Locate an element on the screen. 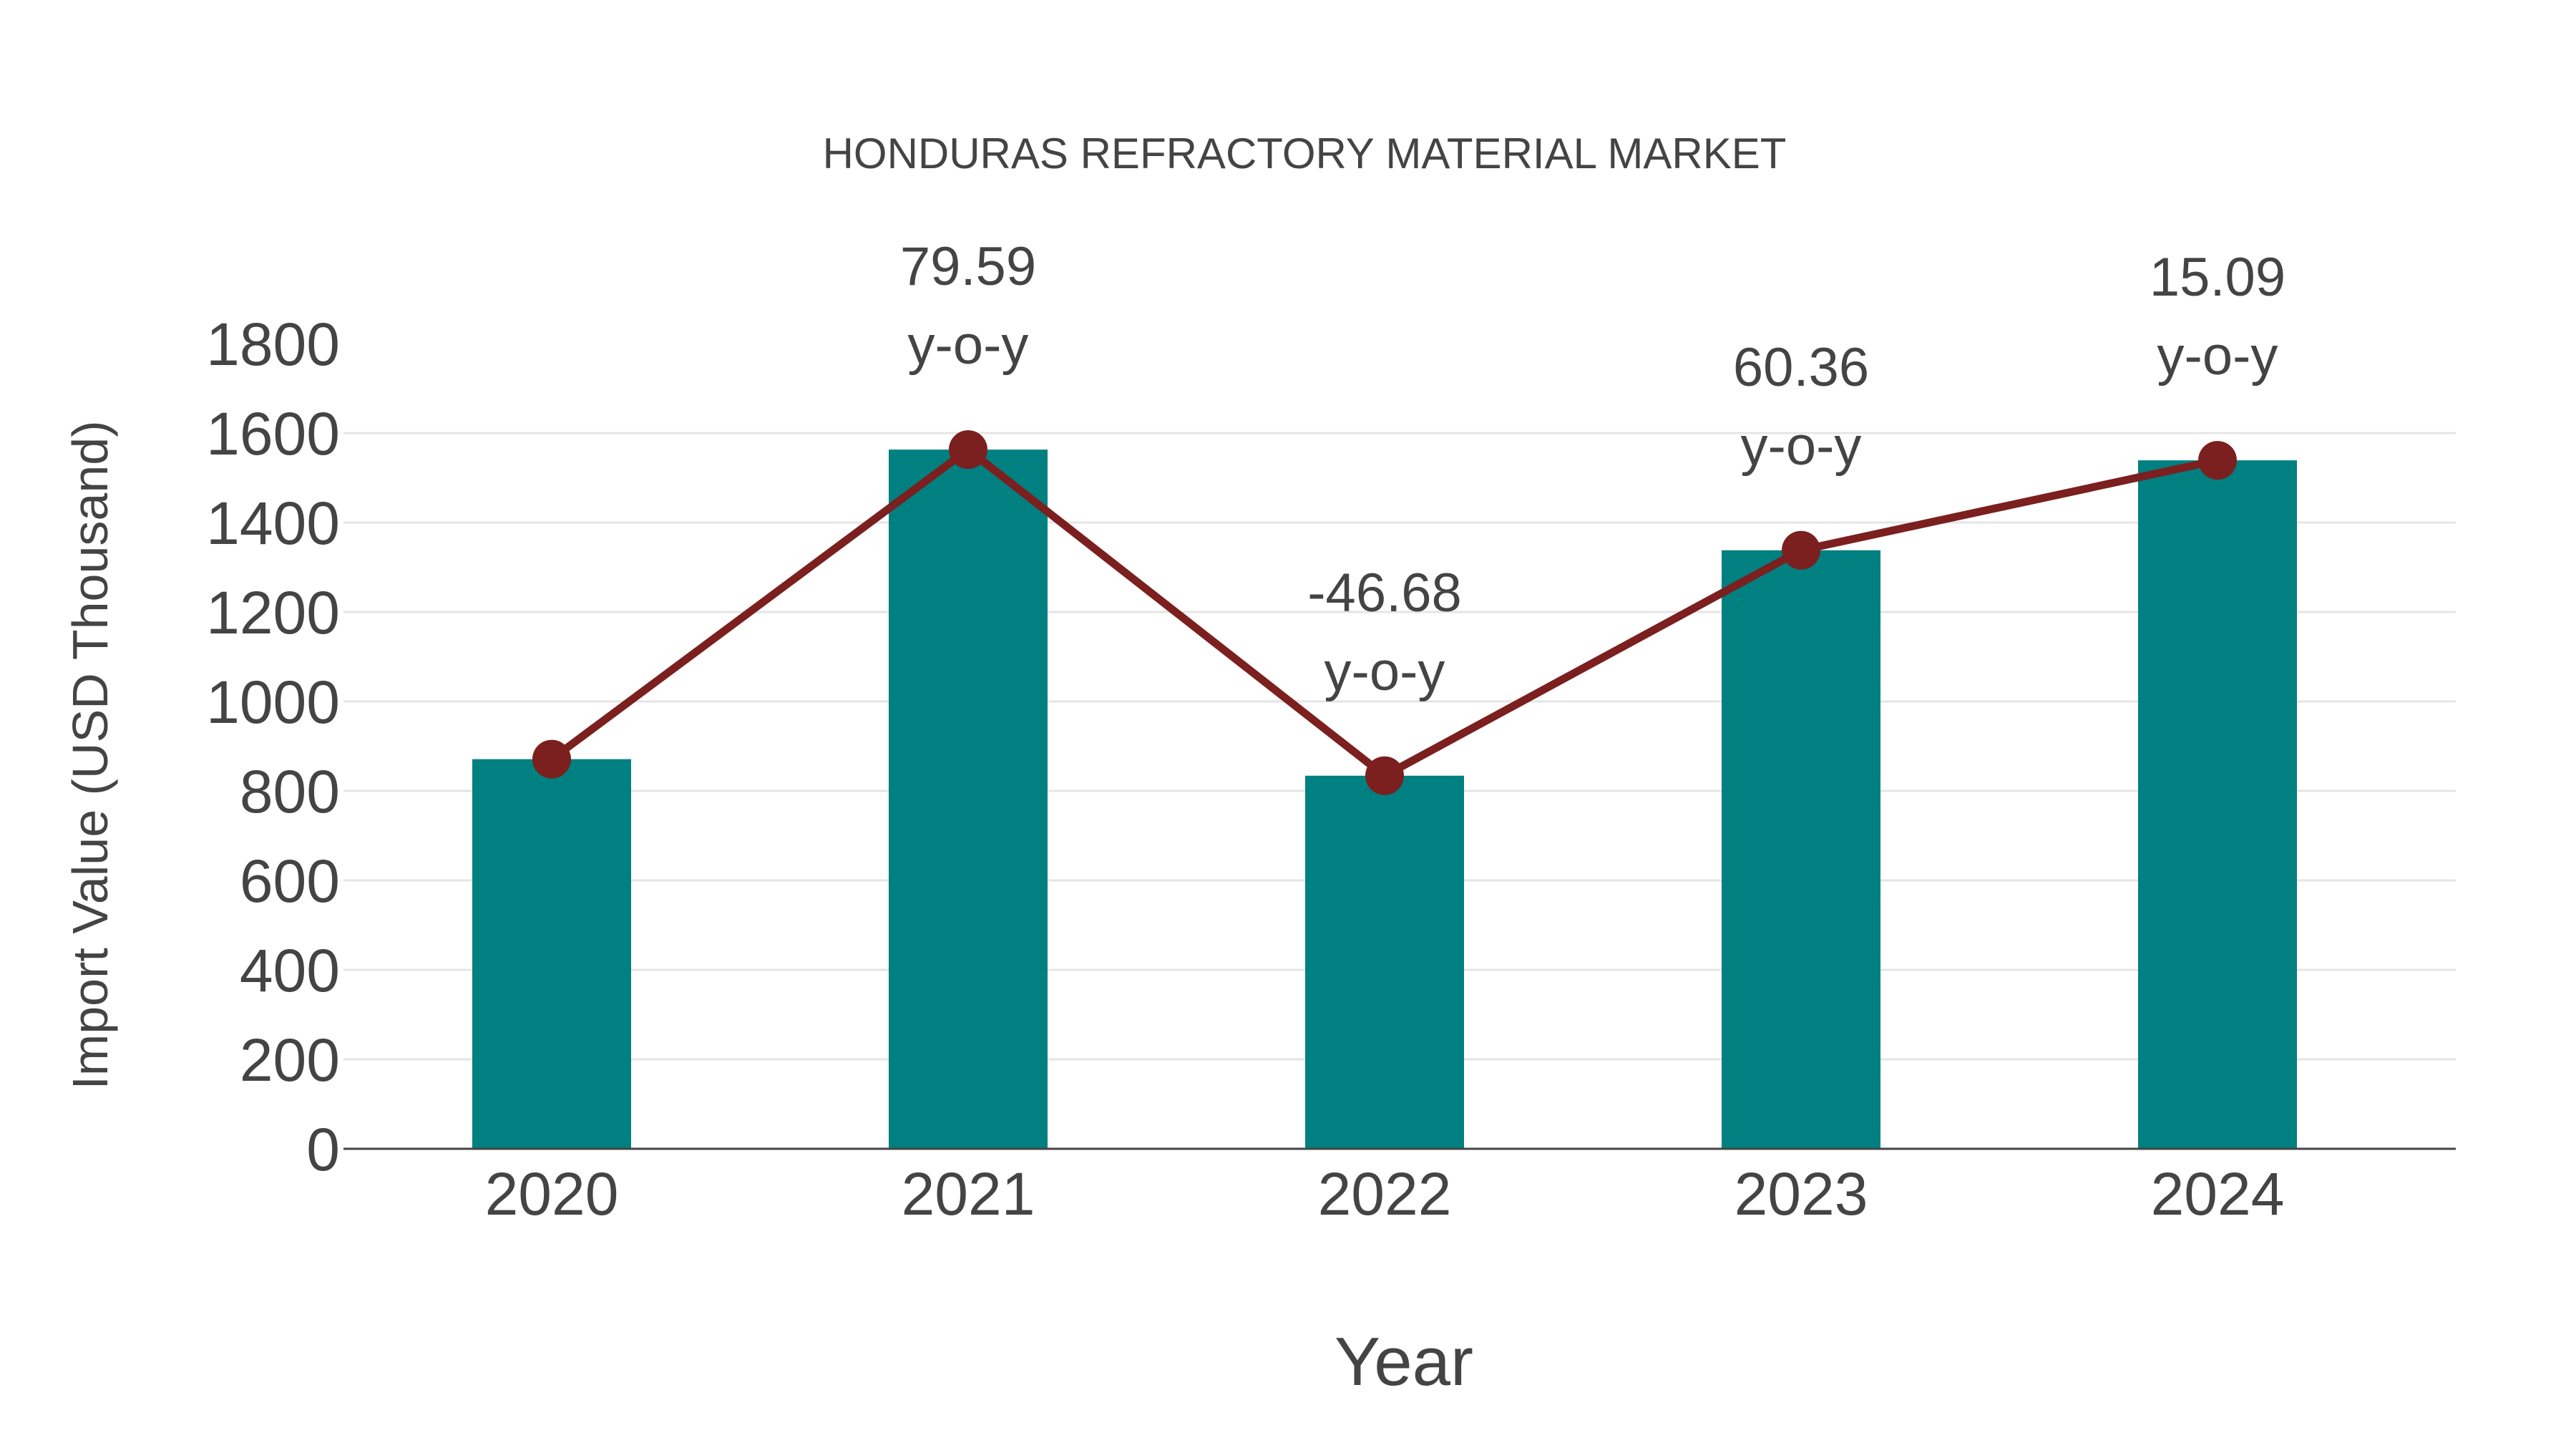 The height and width of the screenshot is (1453, 2576). y-tick-label: 400 is located at coordinates (290, 971).